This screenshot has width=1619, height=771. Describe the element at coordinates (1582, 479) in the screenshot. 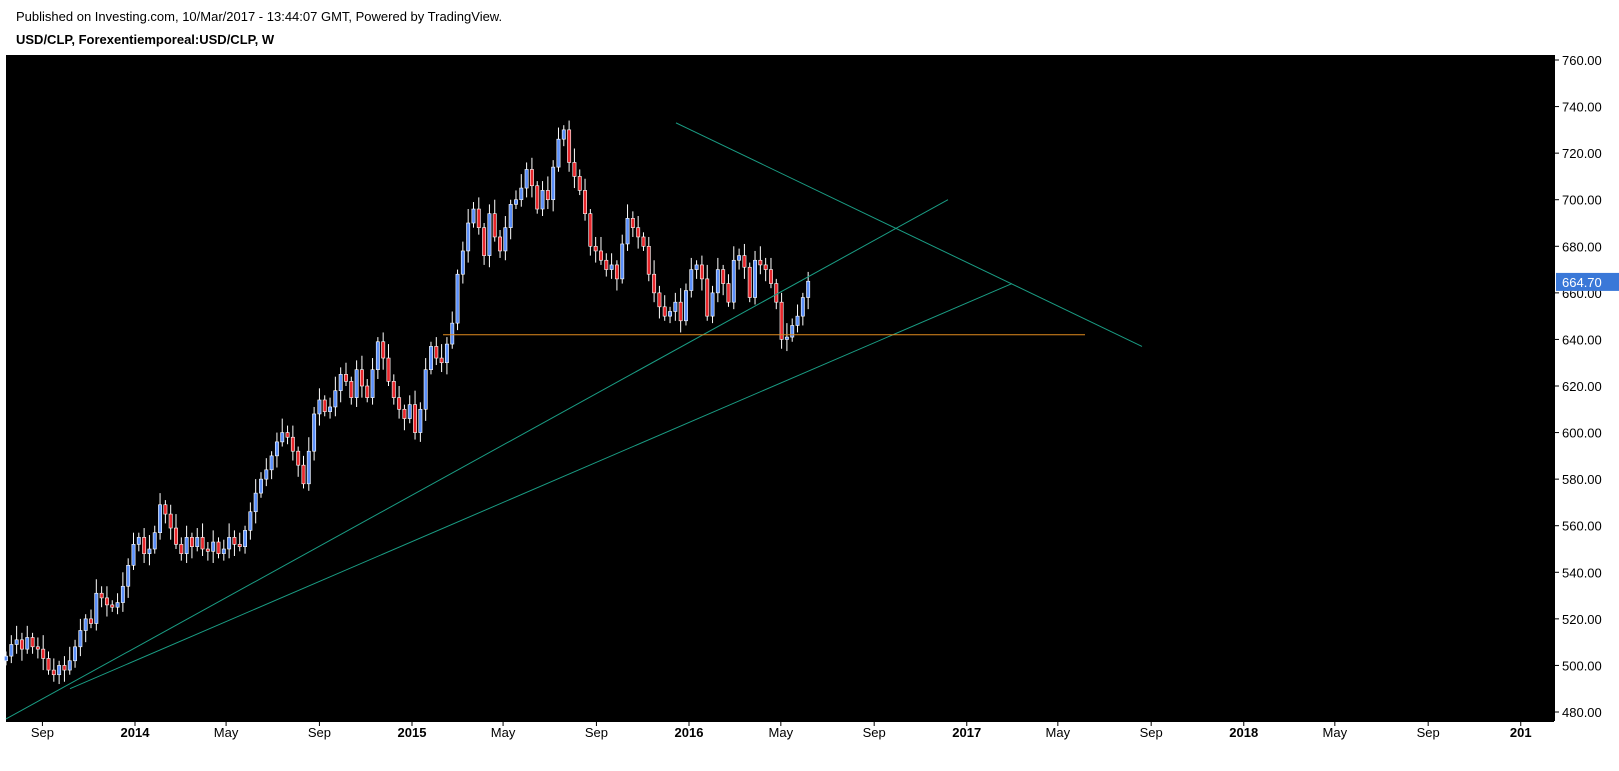

I see `y-tick-label: 580.00` at that location.